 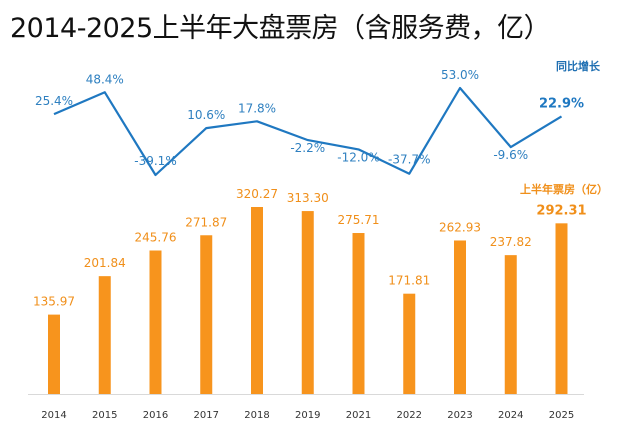 I want to click on bar-2015, so click(x=104, y=335).